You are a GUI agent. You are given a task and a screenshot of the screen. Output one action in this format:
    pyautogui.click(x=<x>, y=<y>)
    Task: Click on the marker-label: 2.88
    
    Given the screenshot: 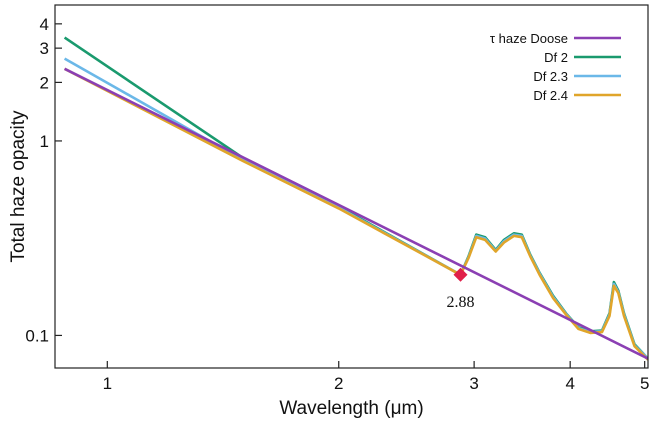 What is the action you would take?
    pyautogui.click(x=460, y=302)
    